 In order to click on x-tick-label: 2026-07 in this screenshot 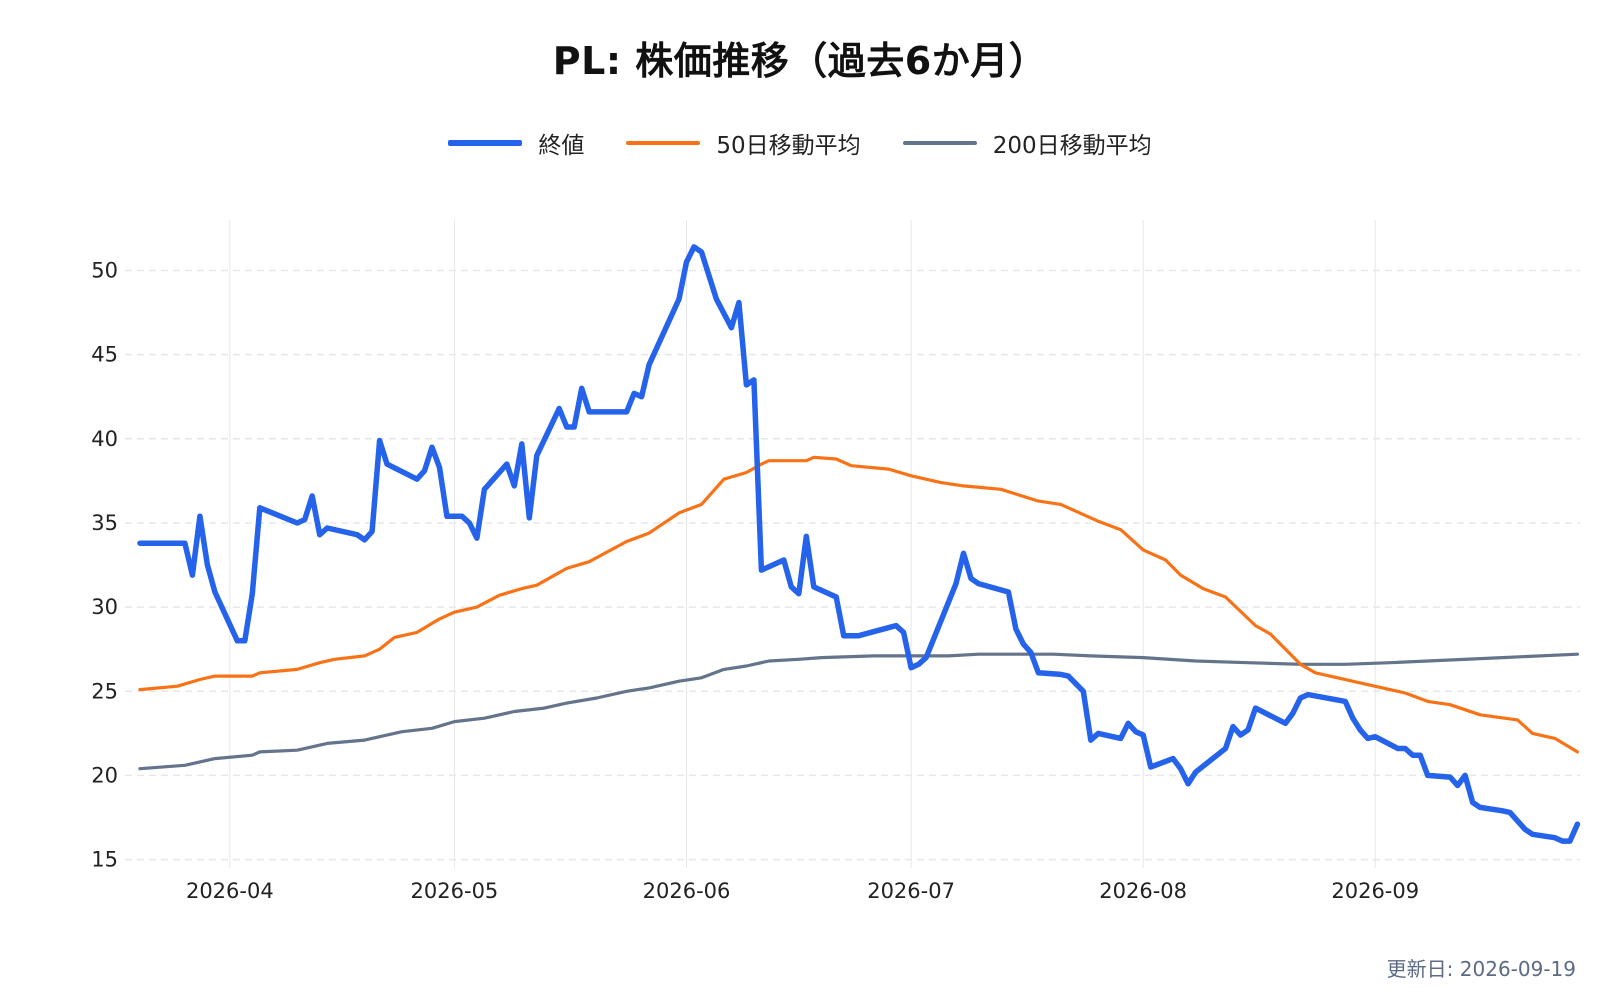, I will do `click(911, 891)`.